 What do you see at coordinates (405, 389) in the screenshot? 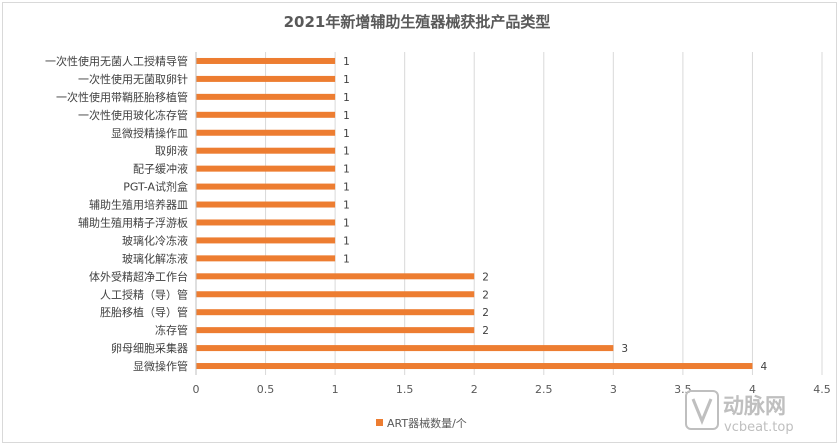
I see `x-tick-label: 1.5` at bounding box center [405, 389].